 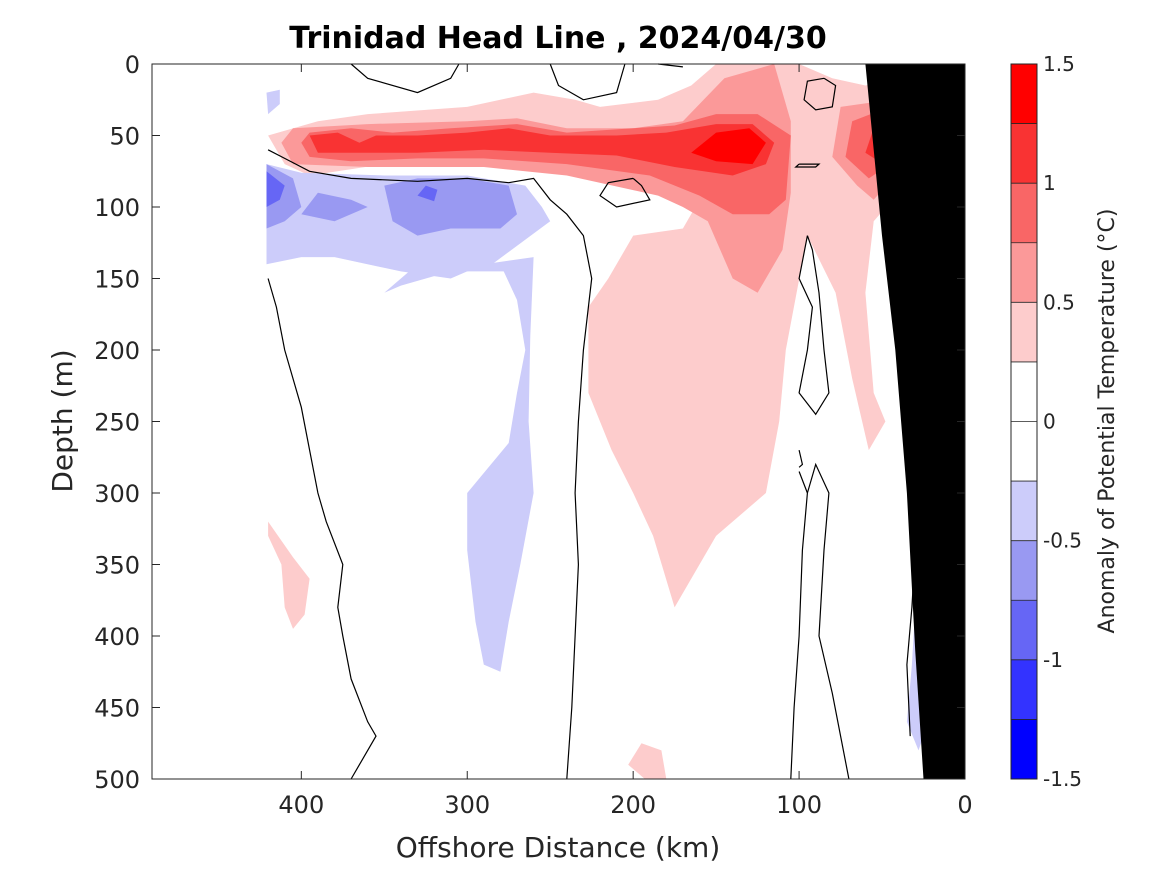 I want to click on x-tick-label: 200, so click(x=633, y=805).